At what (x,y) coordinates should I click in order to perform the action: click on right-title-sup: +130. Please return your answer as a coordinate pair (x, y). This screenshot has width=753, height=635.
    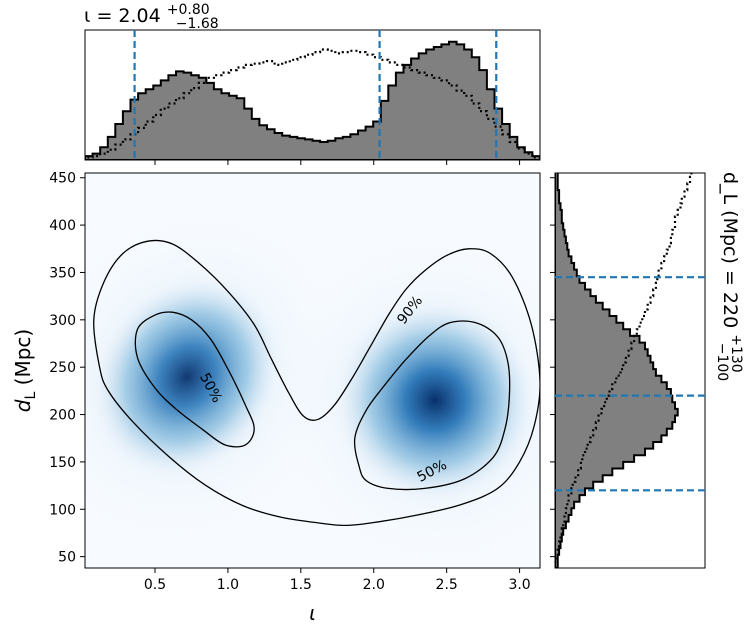
    Looking at the image, I should click on (736, 353).